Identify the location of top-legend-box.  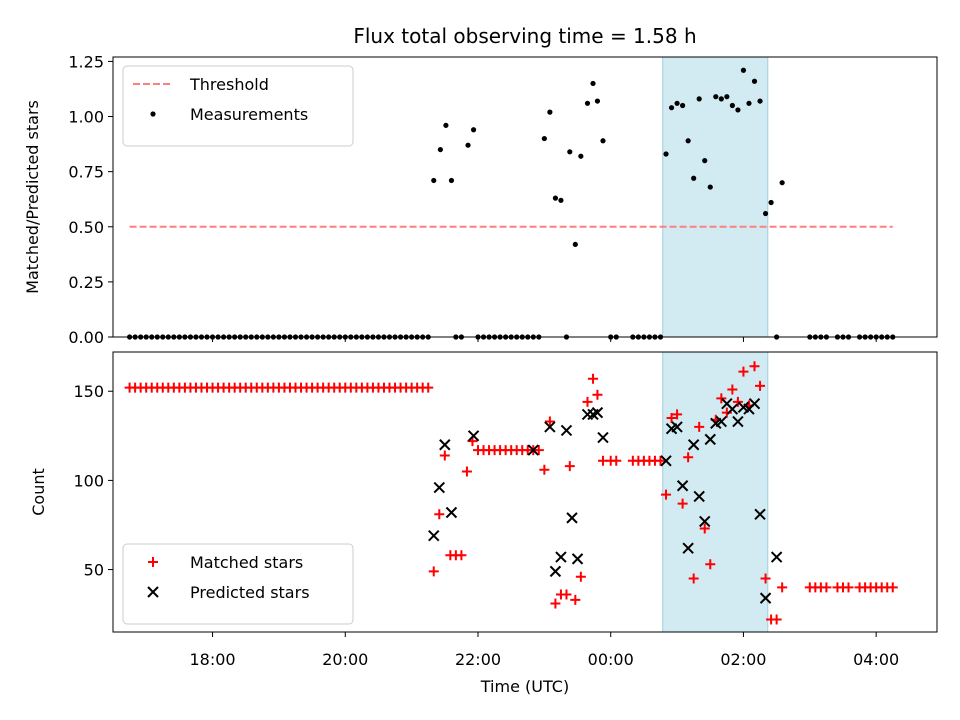
(238, 106).